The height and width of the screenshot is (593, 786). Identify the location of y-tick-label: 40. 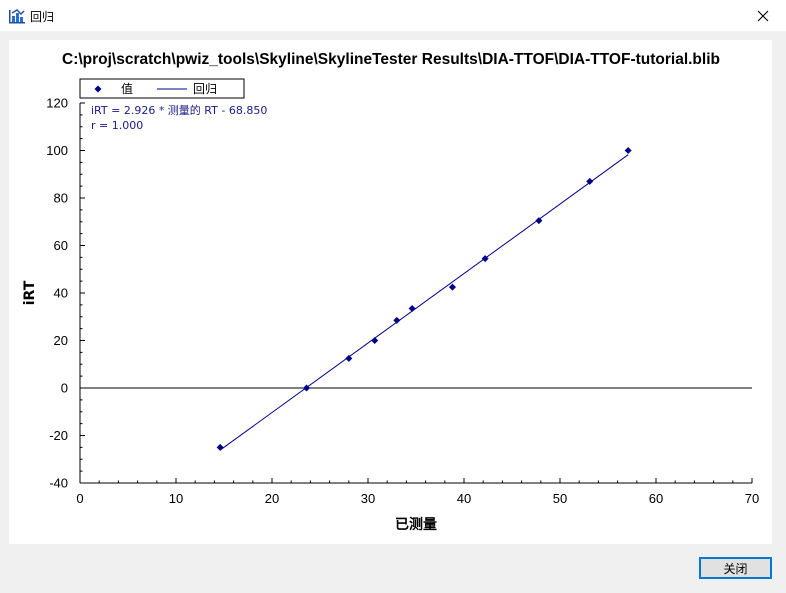
(61, 293).